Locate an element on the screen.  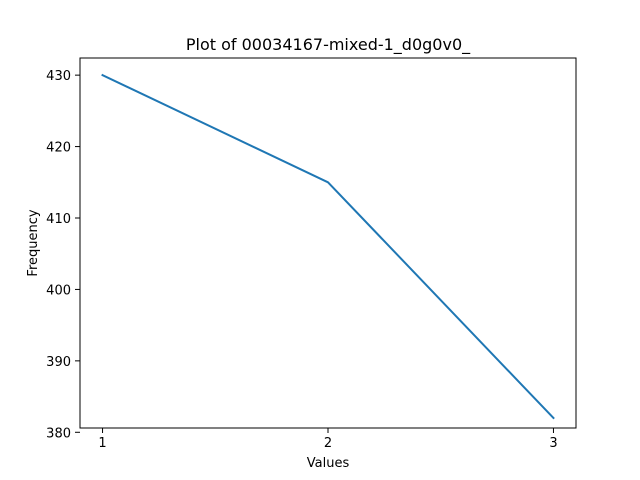
y-tick-label: 380 is located at coordinates (58, 433).